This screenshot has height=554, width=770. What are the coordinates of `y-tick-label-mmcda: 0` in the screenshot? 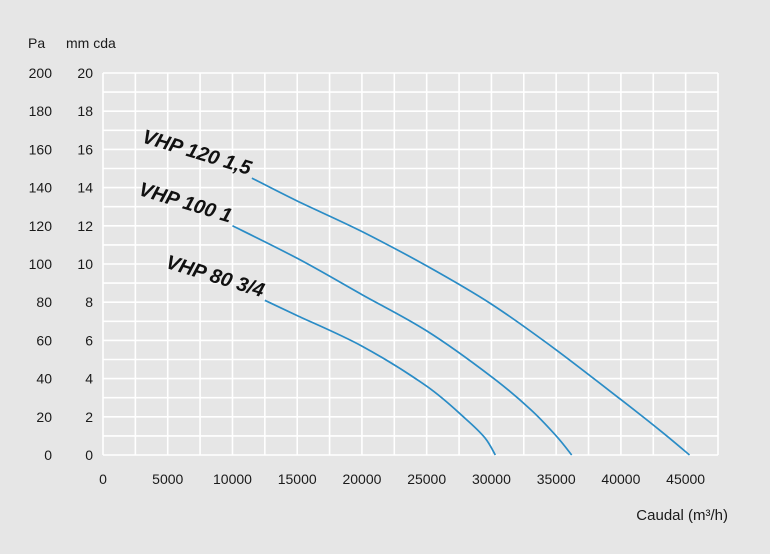 It's located at (89, 455).